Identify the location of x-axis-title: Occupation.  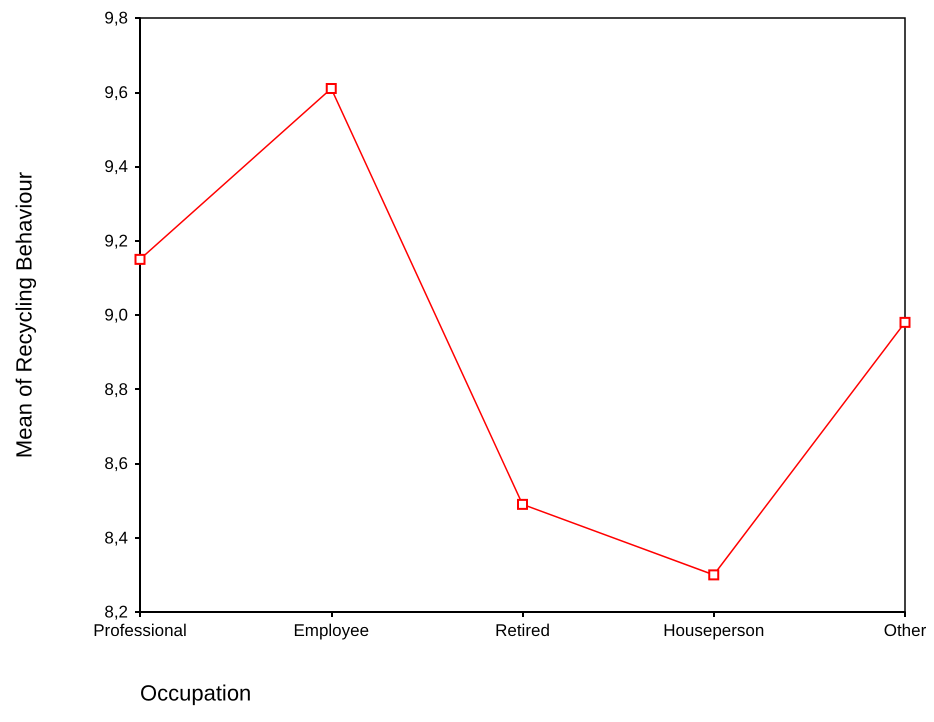
(196, 693).